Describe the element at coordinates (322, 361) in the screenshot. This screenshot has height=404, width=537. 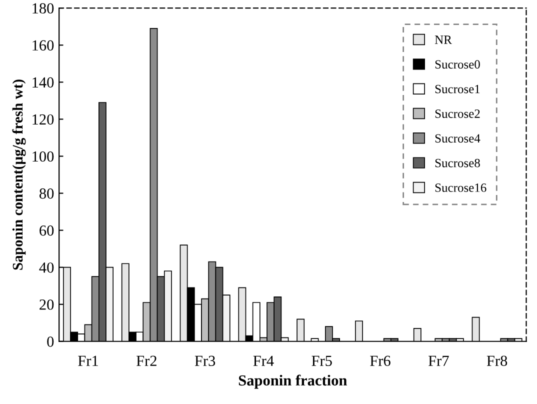
I see `x-tick-label: Fr5` at that location.